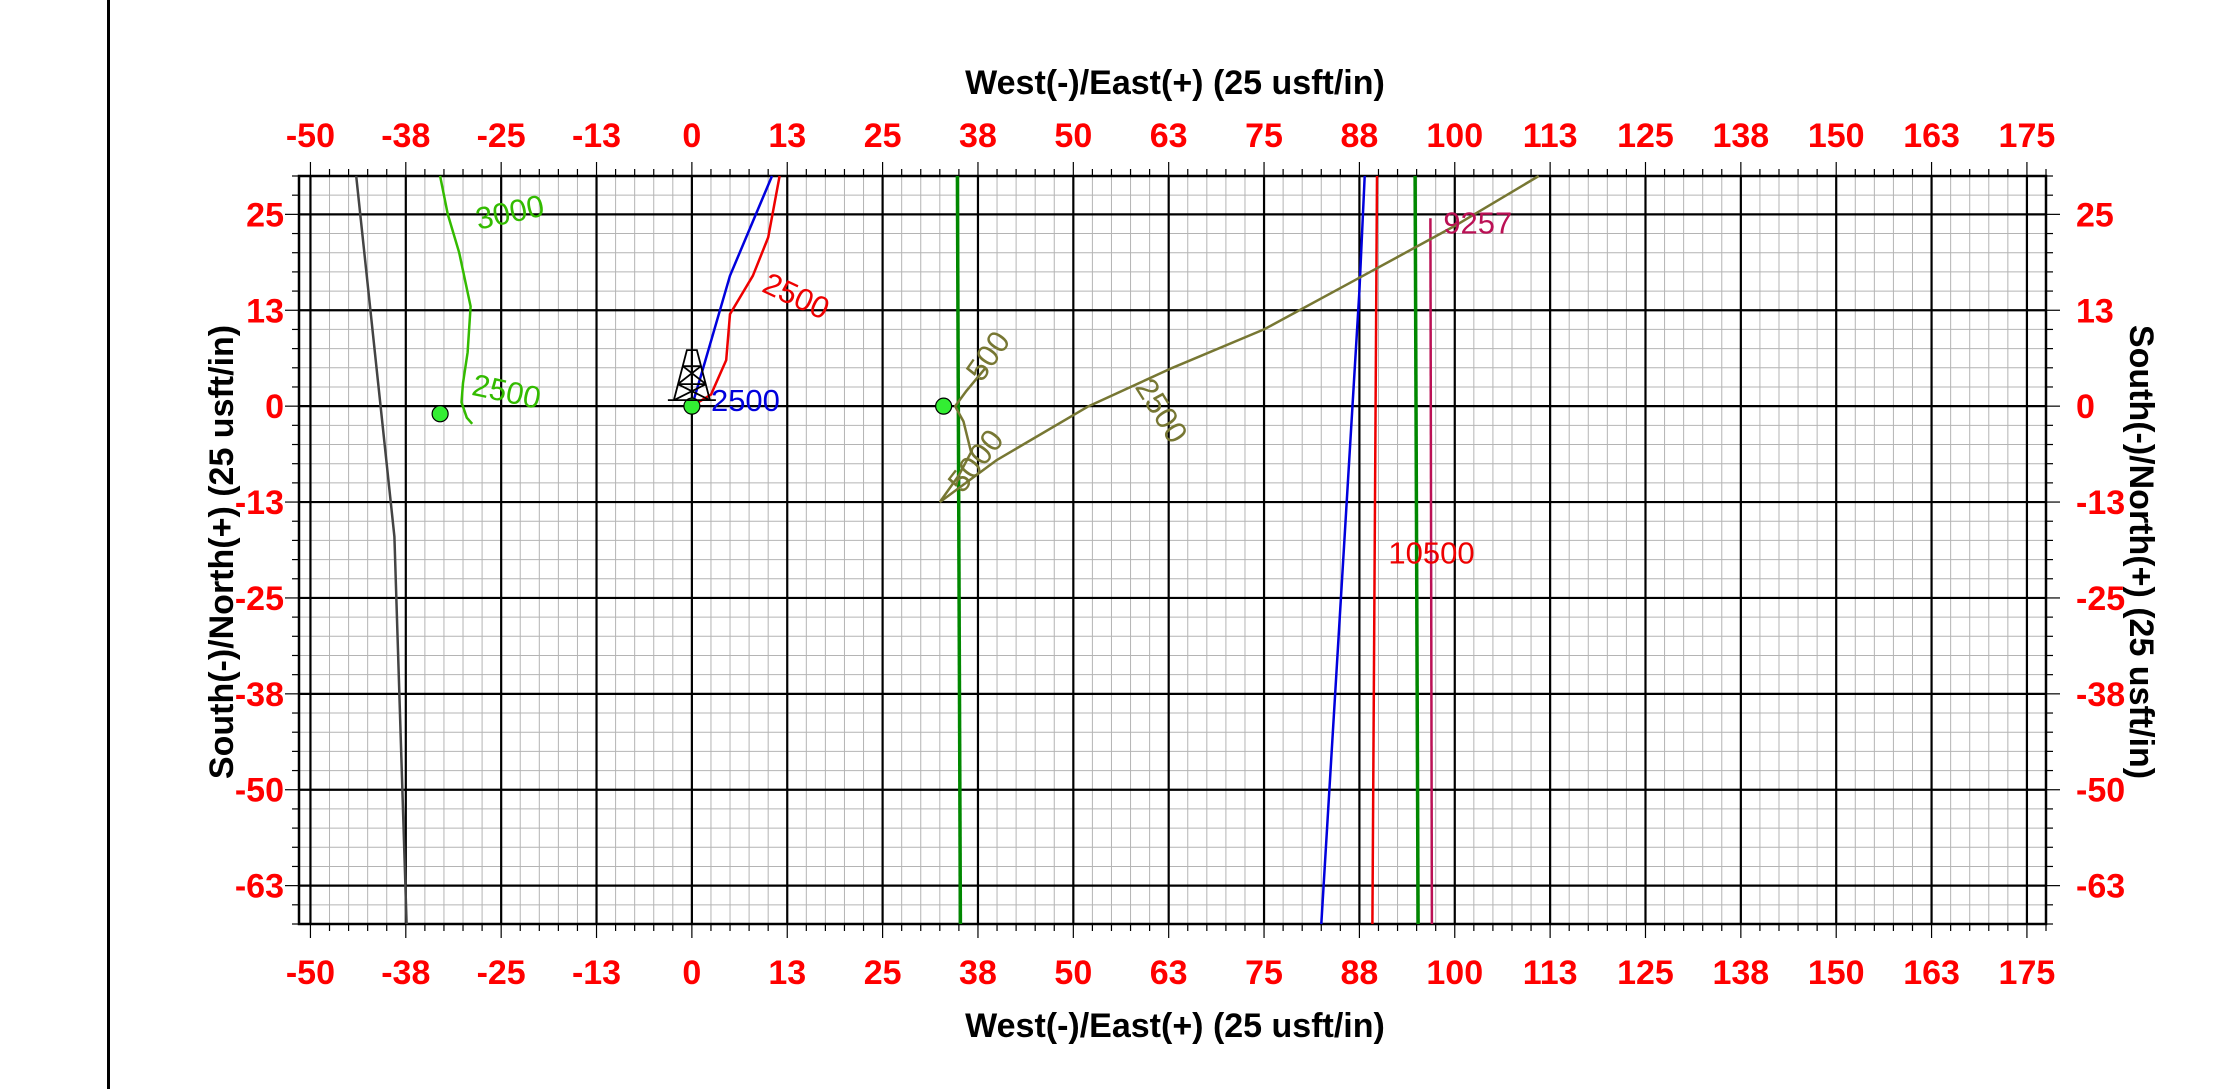 The width and height of the screenshot is (2217, 1089). I want to click on y-tick-label-left: -50, so click(259, 791).